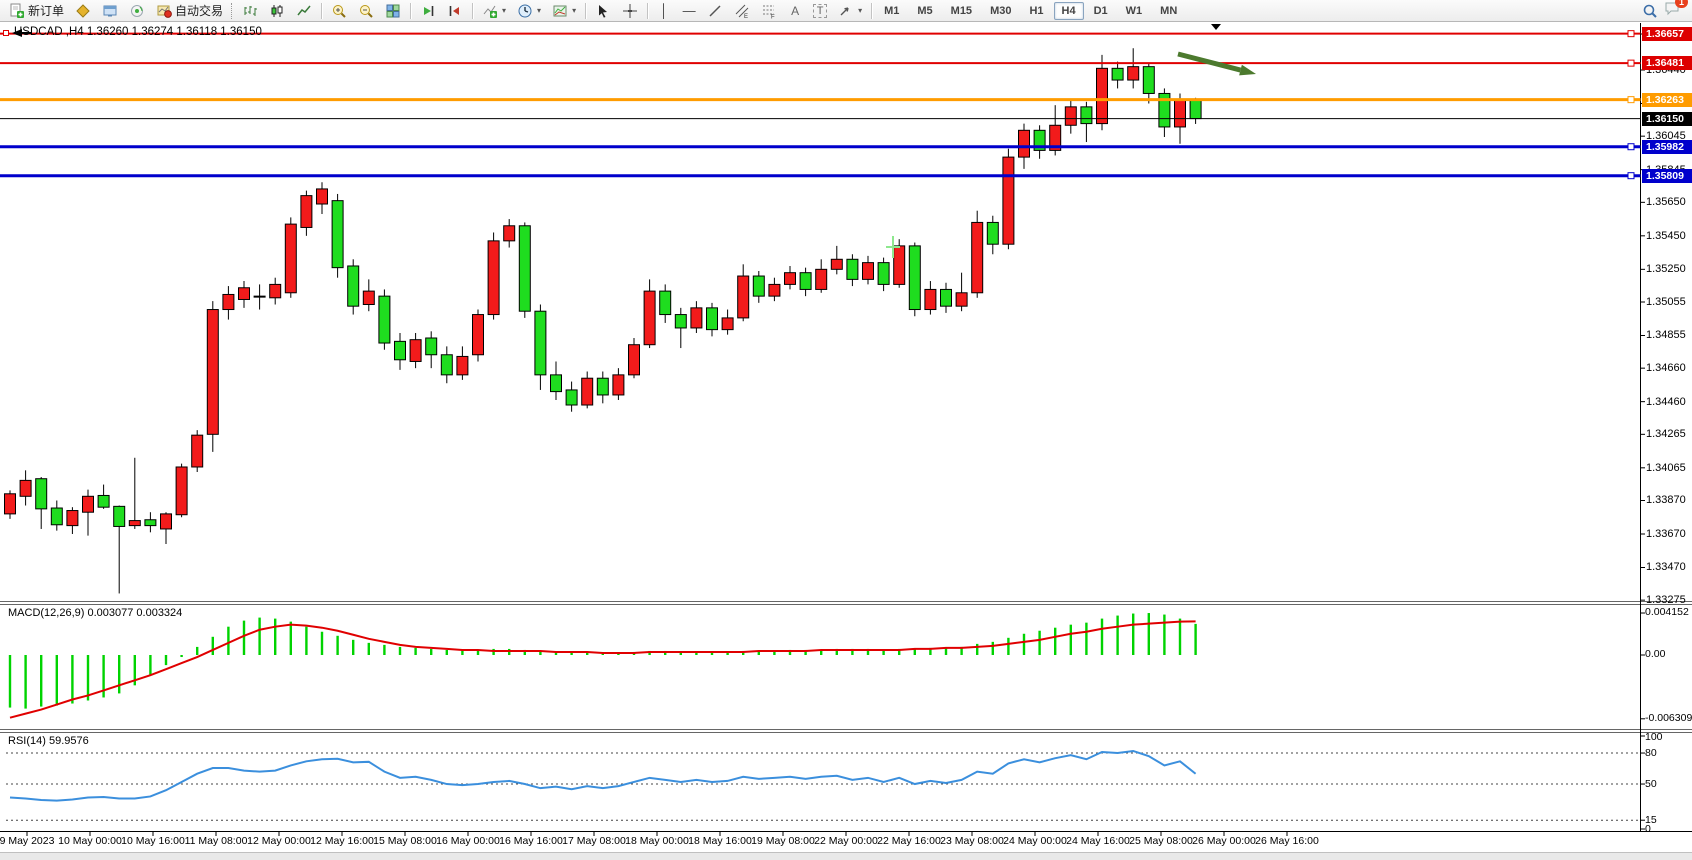  Describe the element at coordinates (1100, 10) in the screenshot. I see `timeframe-button-d1: D1` at that location.